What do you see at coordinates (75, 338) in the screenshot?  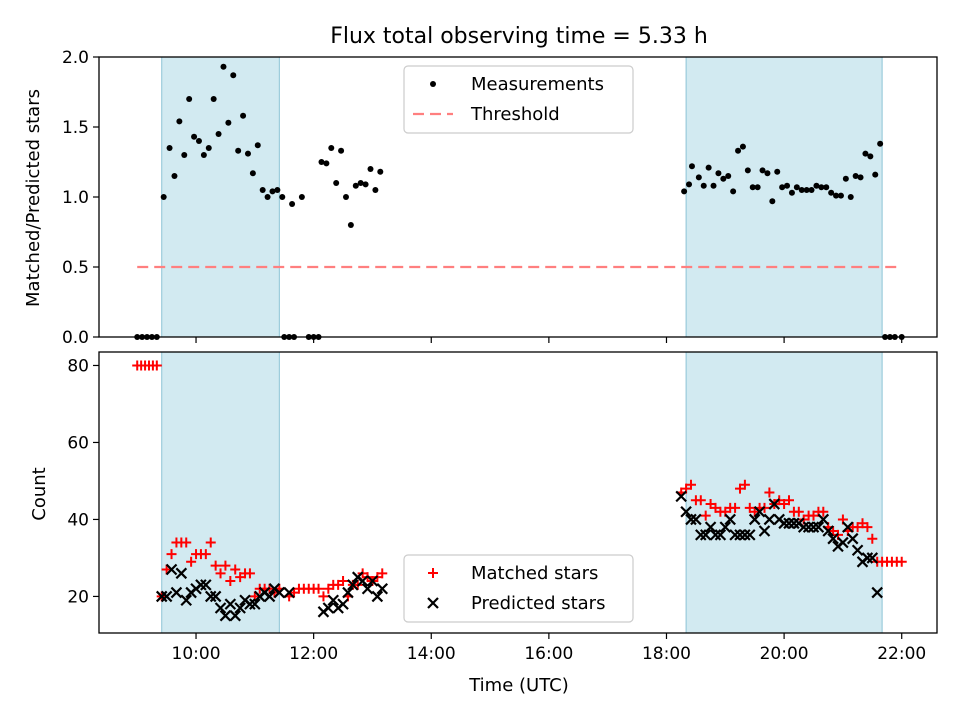 I see `y-tick-label: 0.0` at bounding box center [75, 338].